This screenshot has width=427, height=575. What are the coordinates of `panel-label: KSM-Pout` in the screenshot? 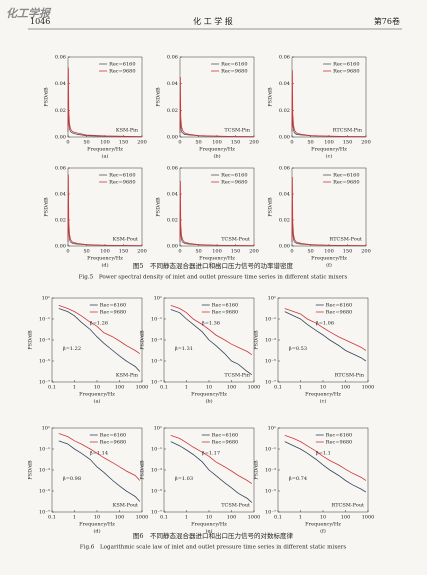 It's located at (125, 240).